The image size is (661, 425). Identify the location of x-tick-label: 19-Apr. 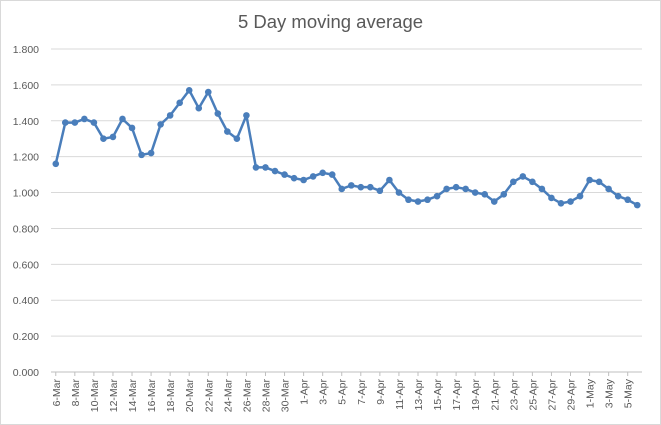
(476, 394).